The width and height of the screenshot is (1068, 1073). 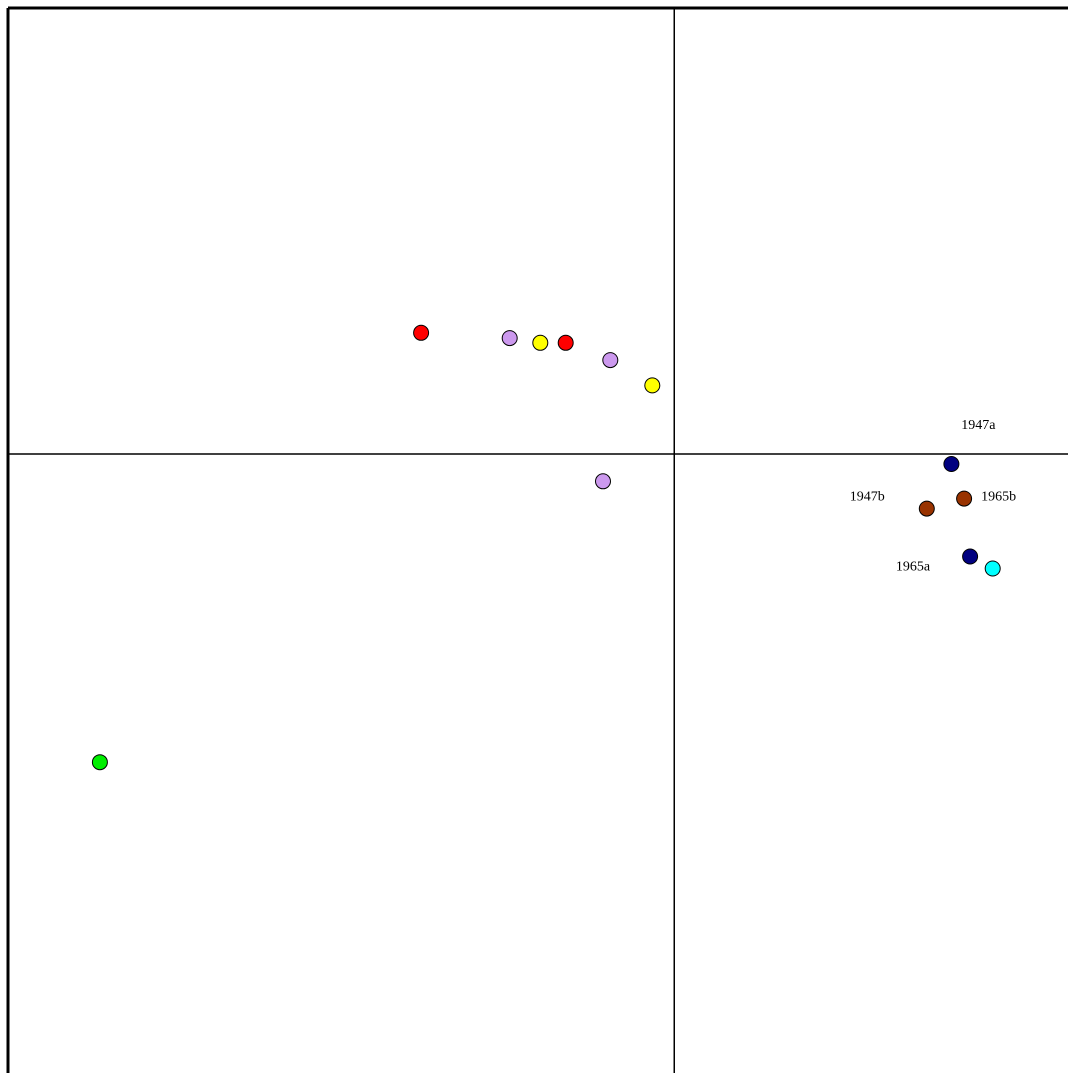 I want to click on label-layer: 1947a 1947b 1965b 1965a, so click(x=933, y=496).